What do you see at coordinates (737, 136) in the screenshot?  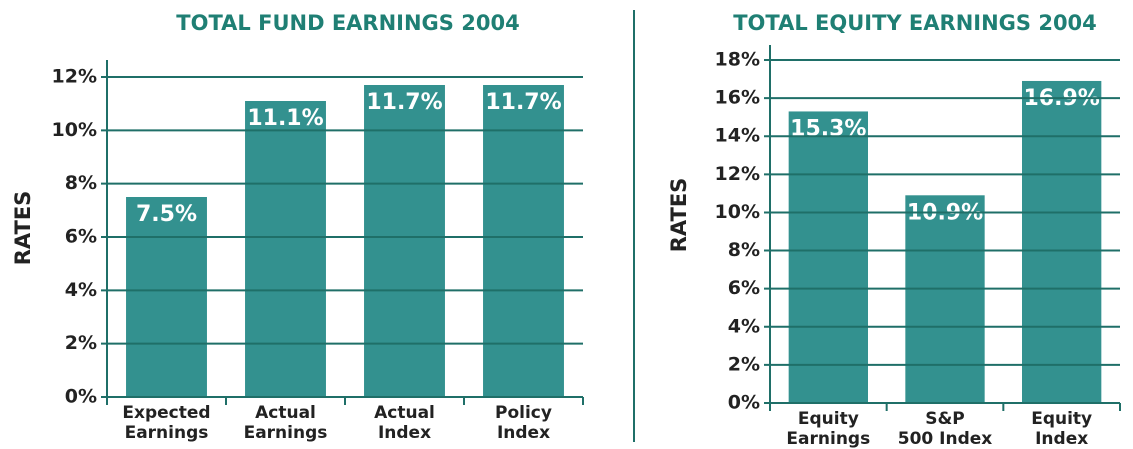 I see `y-tick-label: 14%` at bounding box center [737, 136].